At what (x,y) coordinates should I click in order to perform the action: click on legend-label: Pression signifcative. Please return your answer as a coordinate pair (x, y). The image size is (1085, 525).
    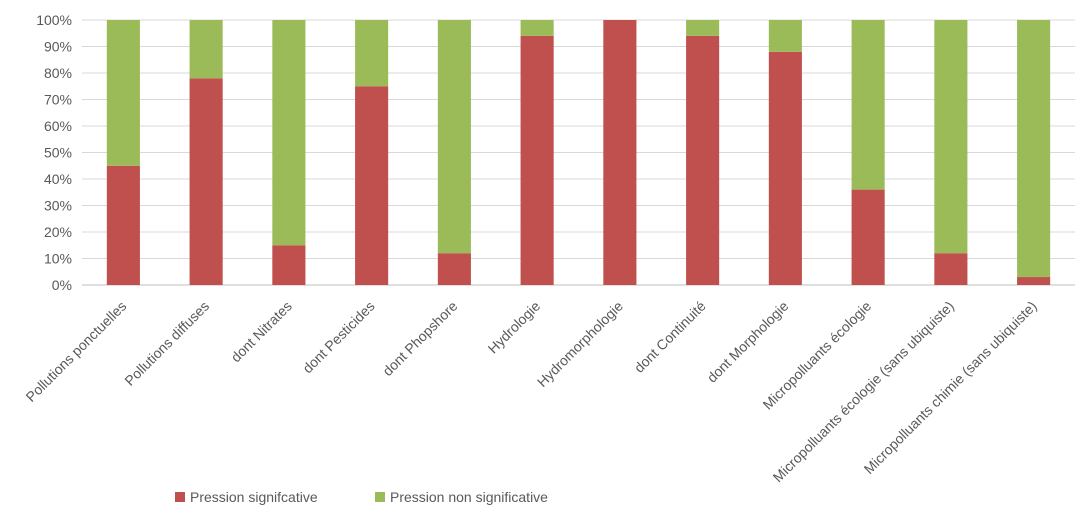
    Looking at the image, I should click on (254, 497).